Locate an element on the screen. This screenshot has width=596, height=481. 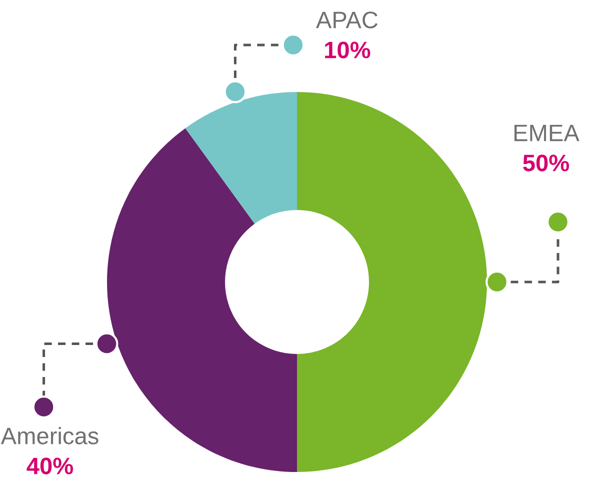
slice-label: EMEA is located at coordinates (547, 133).